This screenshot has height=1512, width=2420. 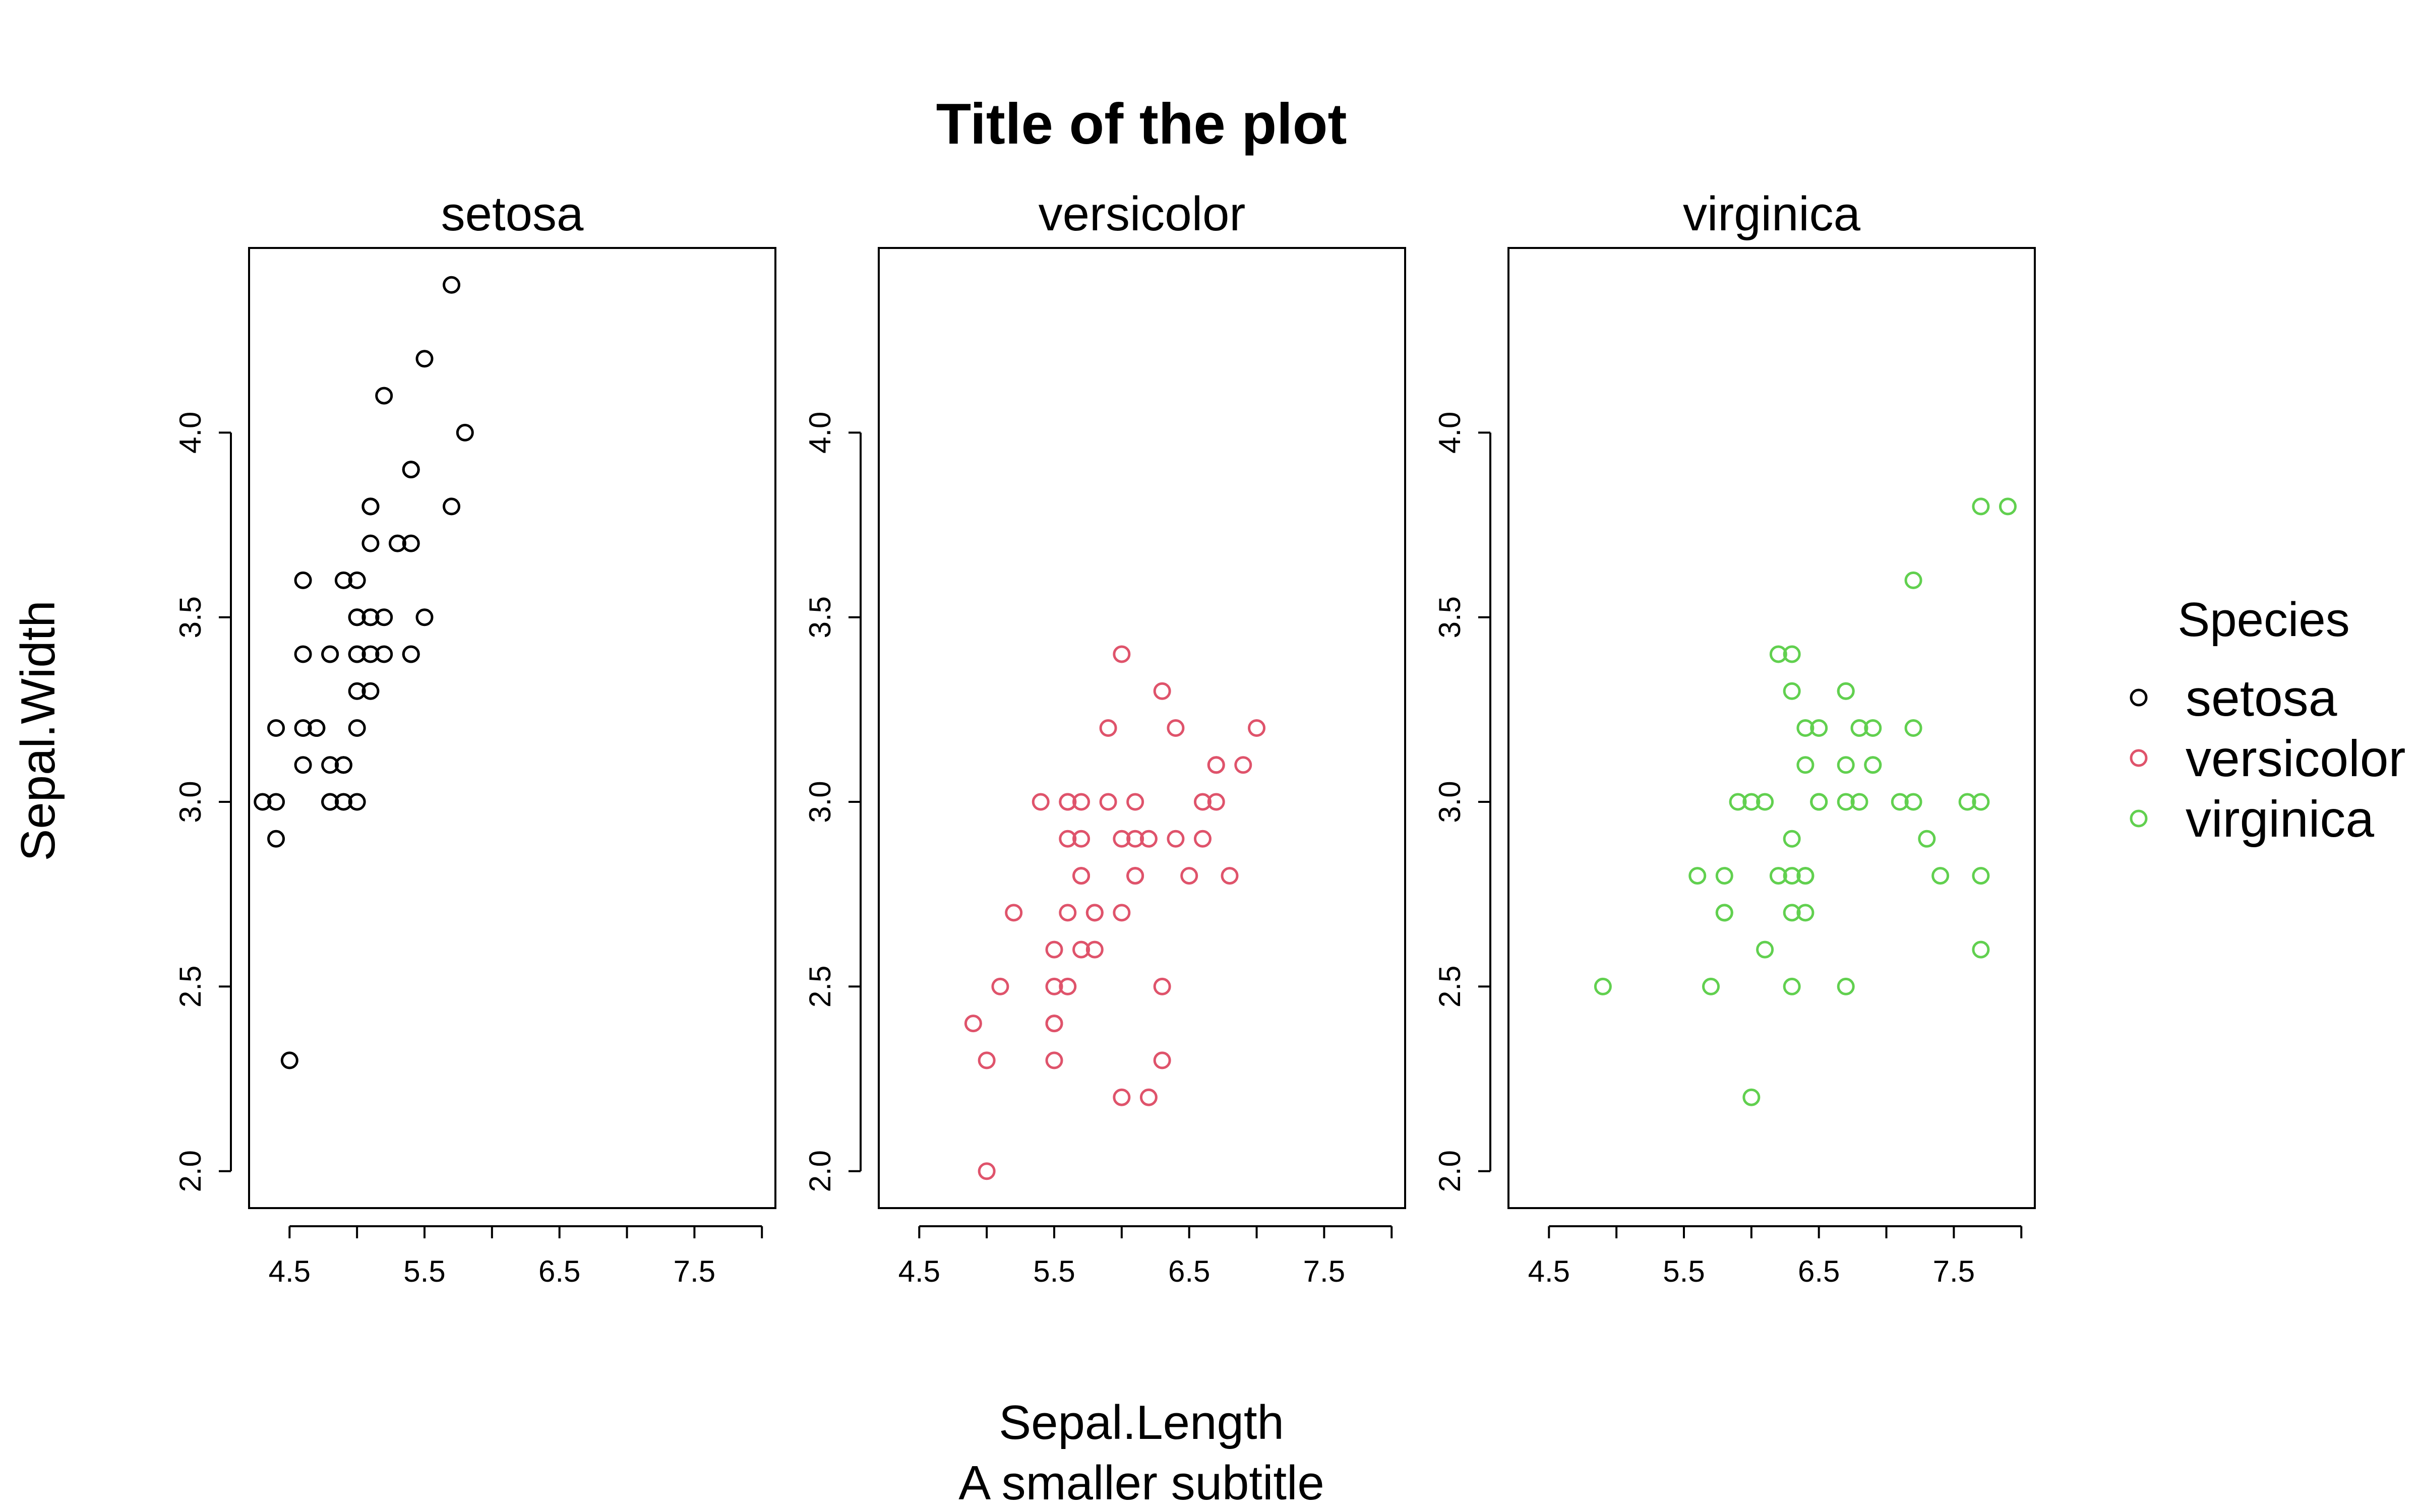 What do you see at coordinates (1772, 214) in the screenshot?
I see `panel-title-virginica: virginica` at bounding box center [1772, 214].